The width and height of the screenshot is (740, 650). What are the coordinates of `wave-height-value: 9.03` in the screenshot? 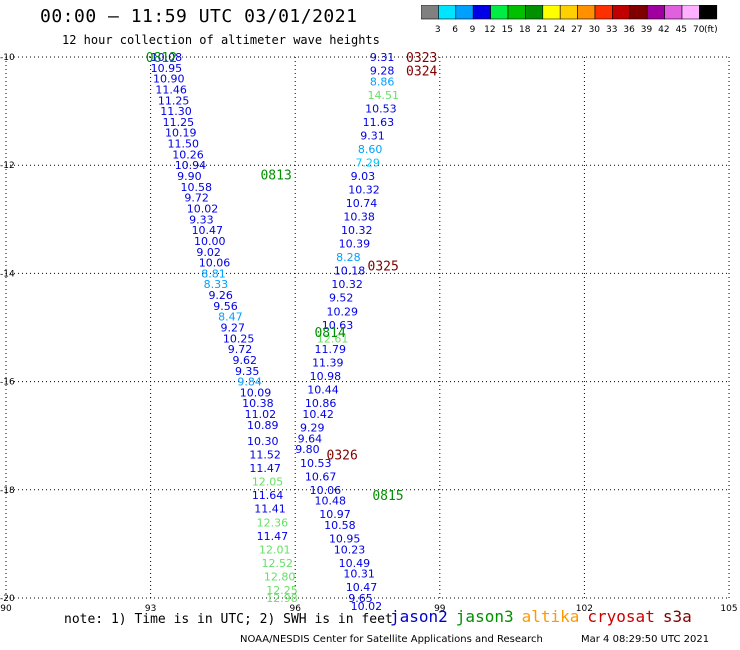 It's located at (363, 176).